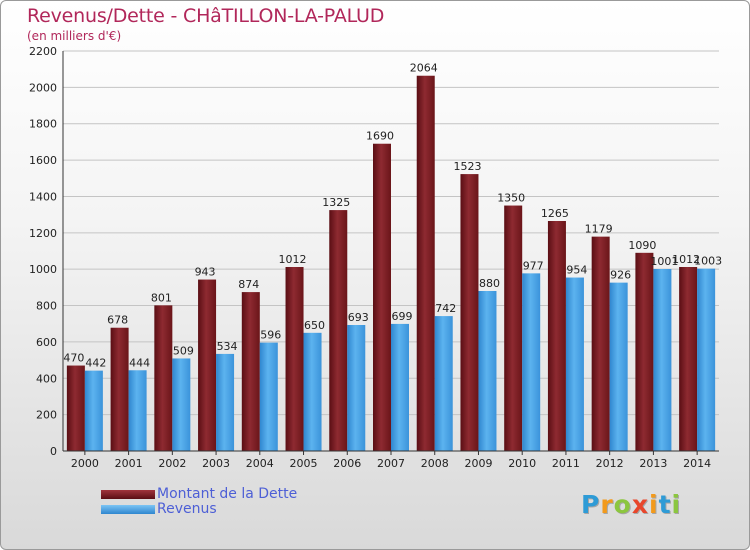 This screenshot has height=550, width=750. Describe the element at coordinates (664, 261) in the screenshot. I see `data-label: 1001` at that location.